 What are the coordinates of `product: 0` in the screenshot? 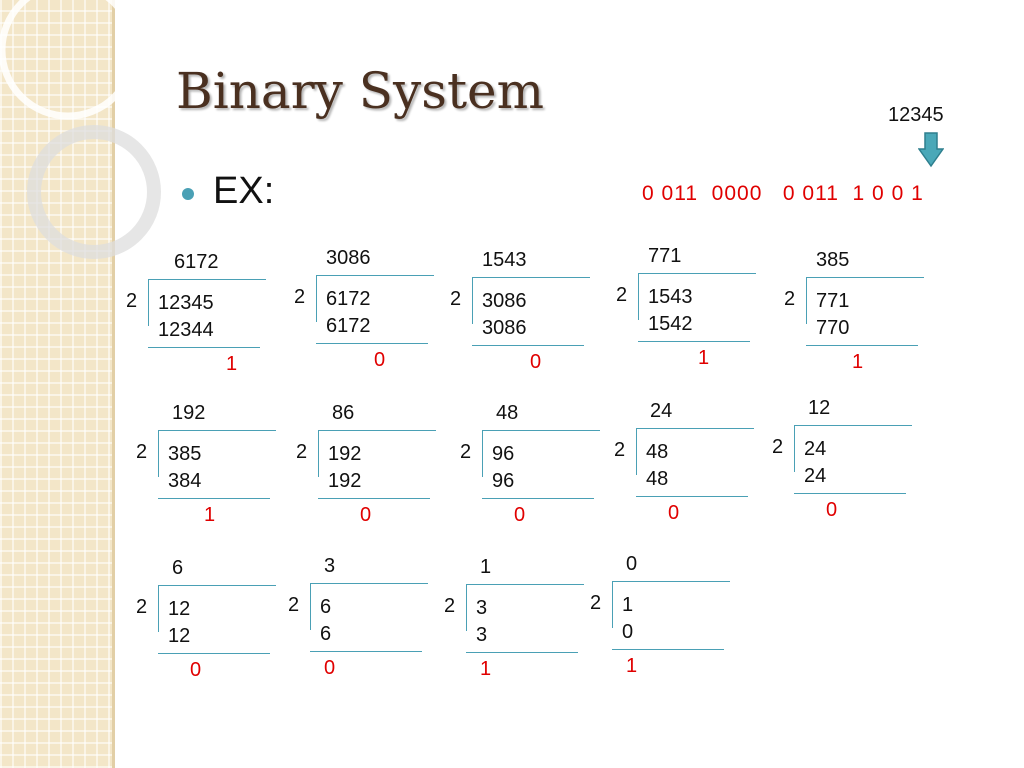 It's located at (628, 632).